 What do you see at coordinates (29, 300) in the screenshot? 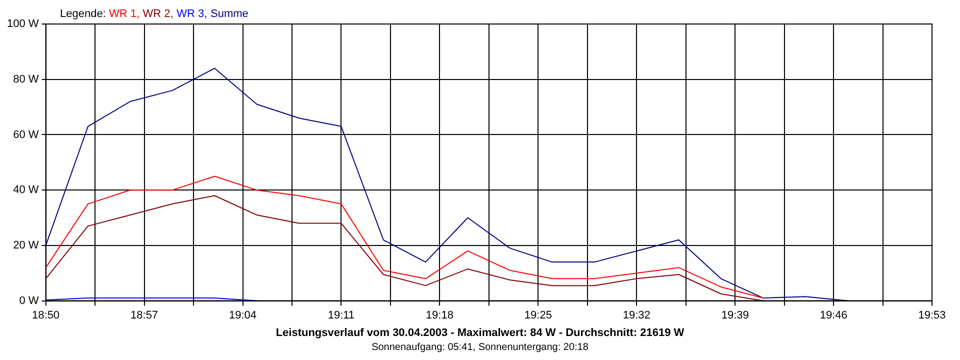
I see `y-tick-label: 0 W` at bounding box center [29, 300].